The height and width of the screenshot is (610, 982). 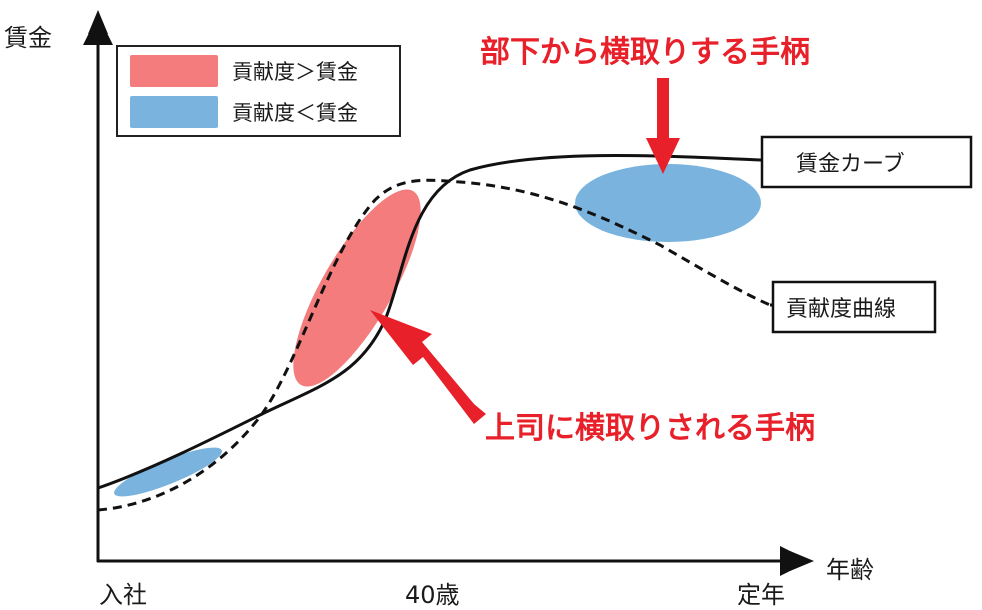 What do you see at coordinates (663, 126) in the screenshot?
I see `top-annotation-arrow` at bounding box center [663, 126].